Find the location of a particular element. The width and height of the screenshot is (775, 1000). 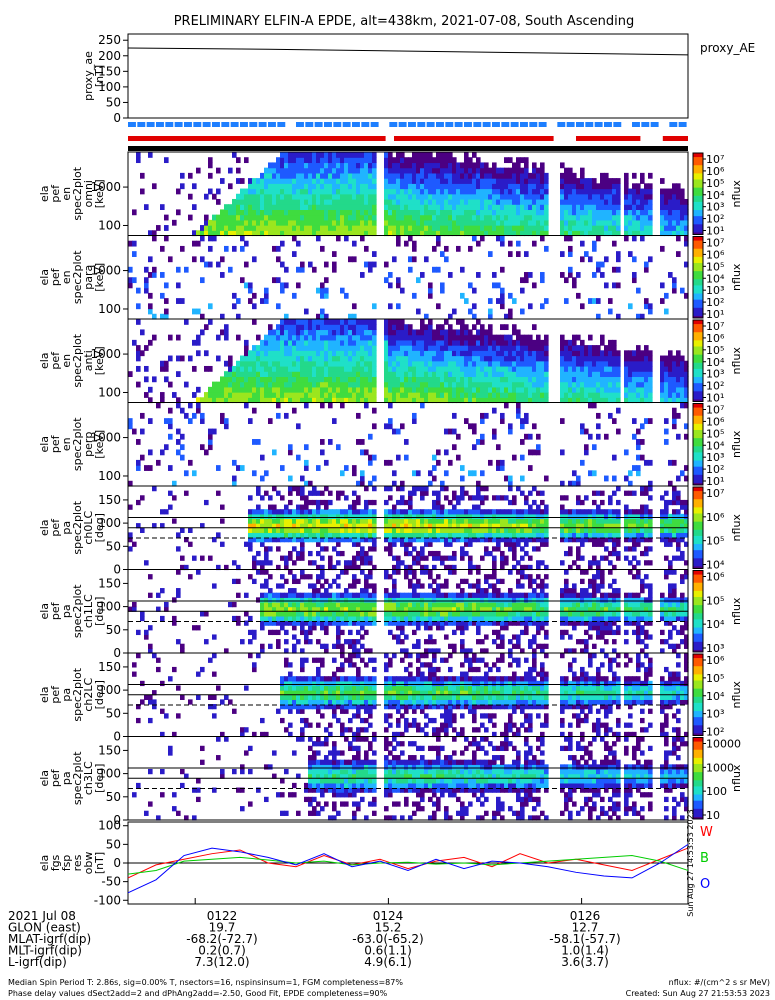

blue-bar-segment is located at coordinates (318, 124).